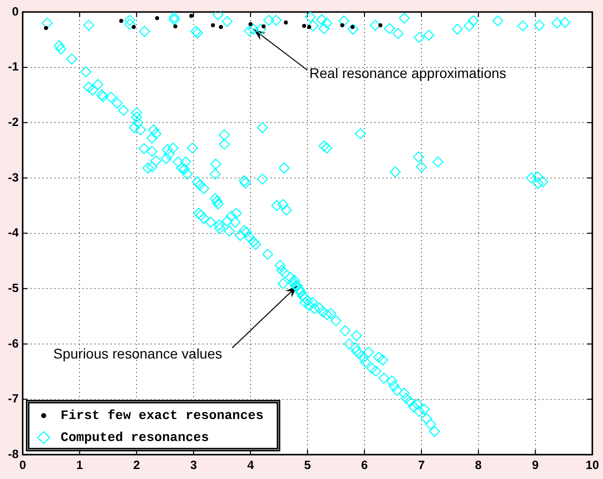  Describe the element at coordinates (136, 465) in the screenshot. I see `x-tick-label: 2` at that location.